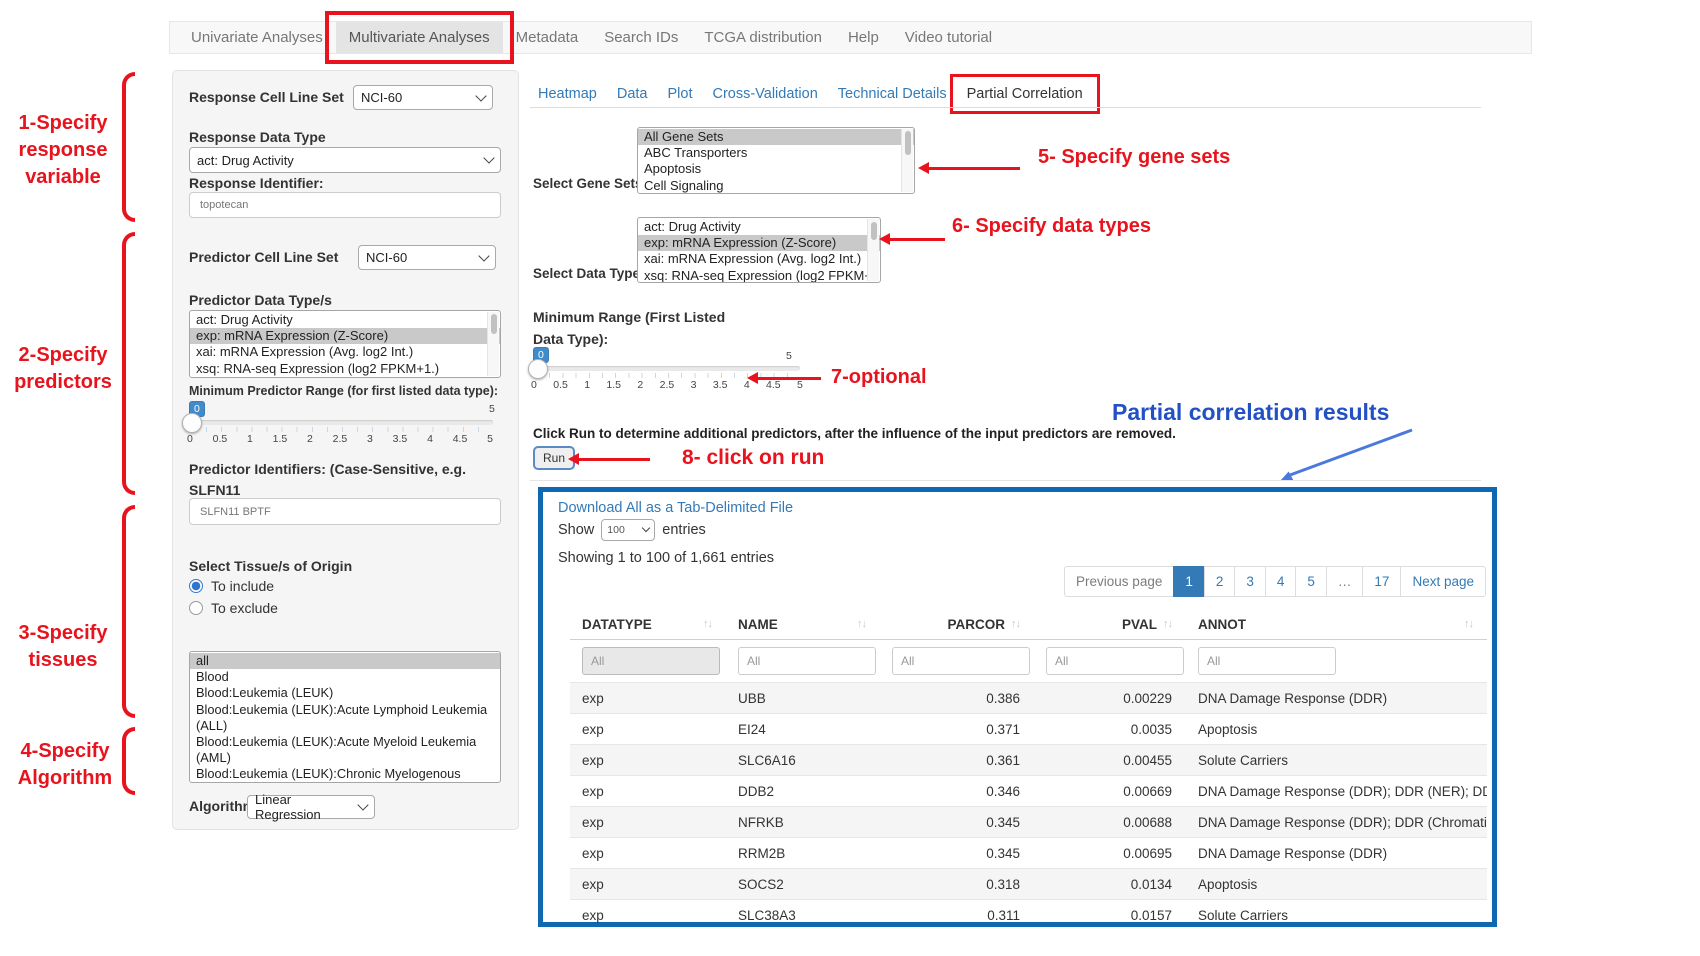  I want to click on cell-pval: 0.00669, so click(1110, 791).